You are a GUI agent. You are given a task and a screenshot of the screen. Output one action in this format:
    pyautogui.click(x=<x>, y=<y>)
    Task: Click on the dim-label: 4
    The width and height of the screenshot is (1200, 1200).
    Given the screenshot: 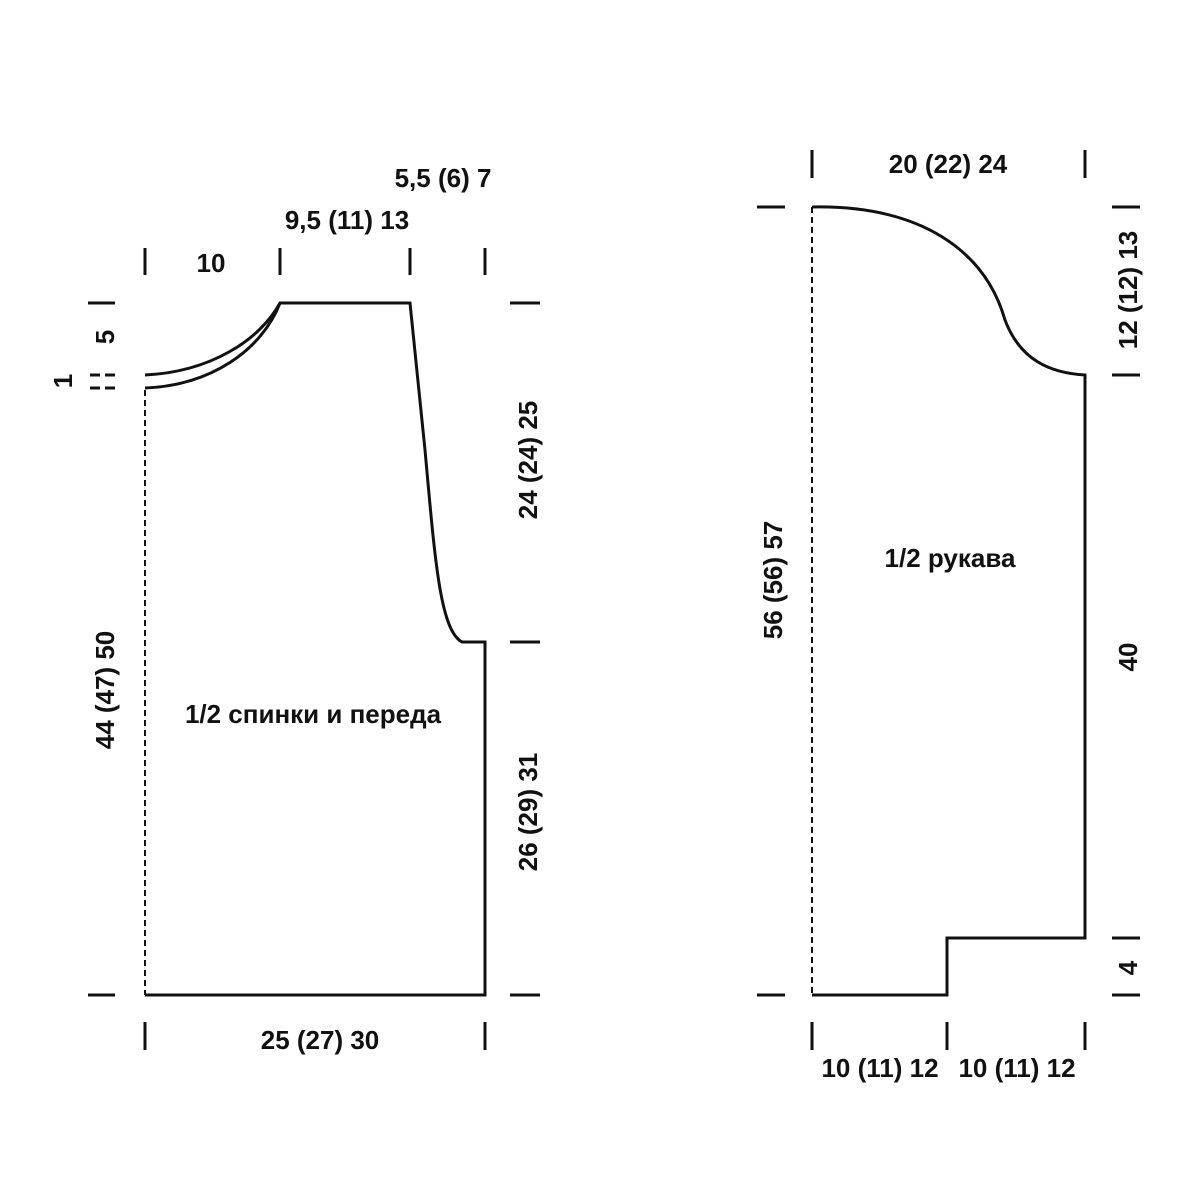 What is the action you would take?
    pyautogui.click(x=1128, y=967)
    